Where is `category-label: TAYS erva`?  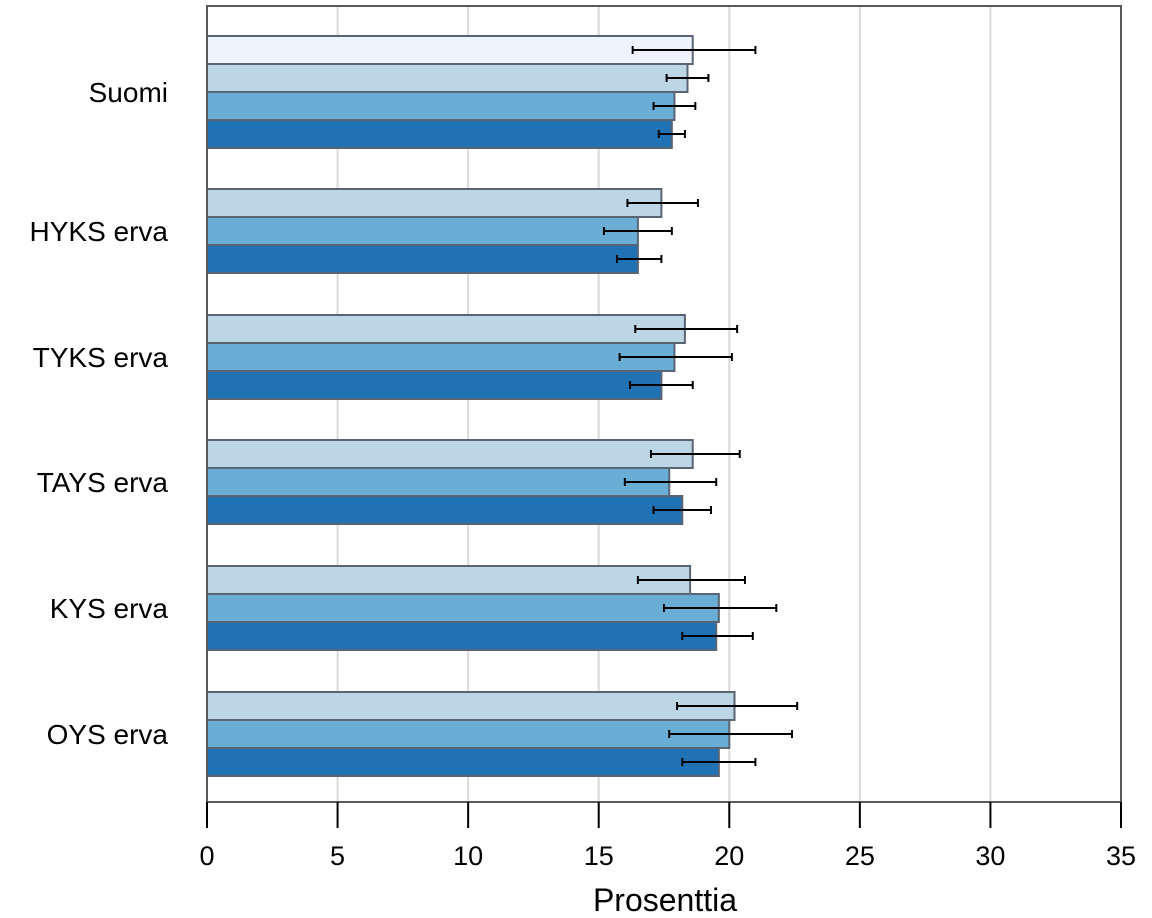
category-label: TAYS erva is located at coordinates (103, 482).